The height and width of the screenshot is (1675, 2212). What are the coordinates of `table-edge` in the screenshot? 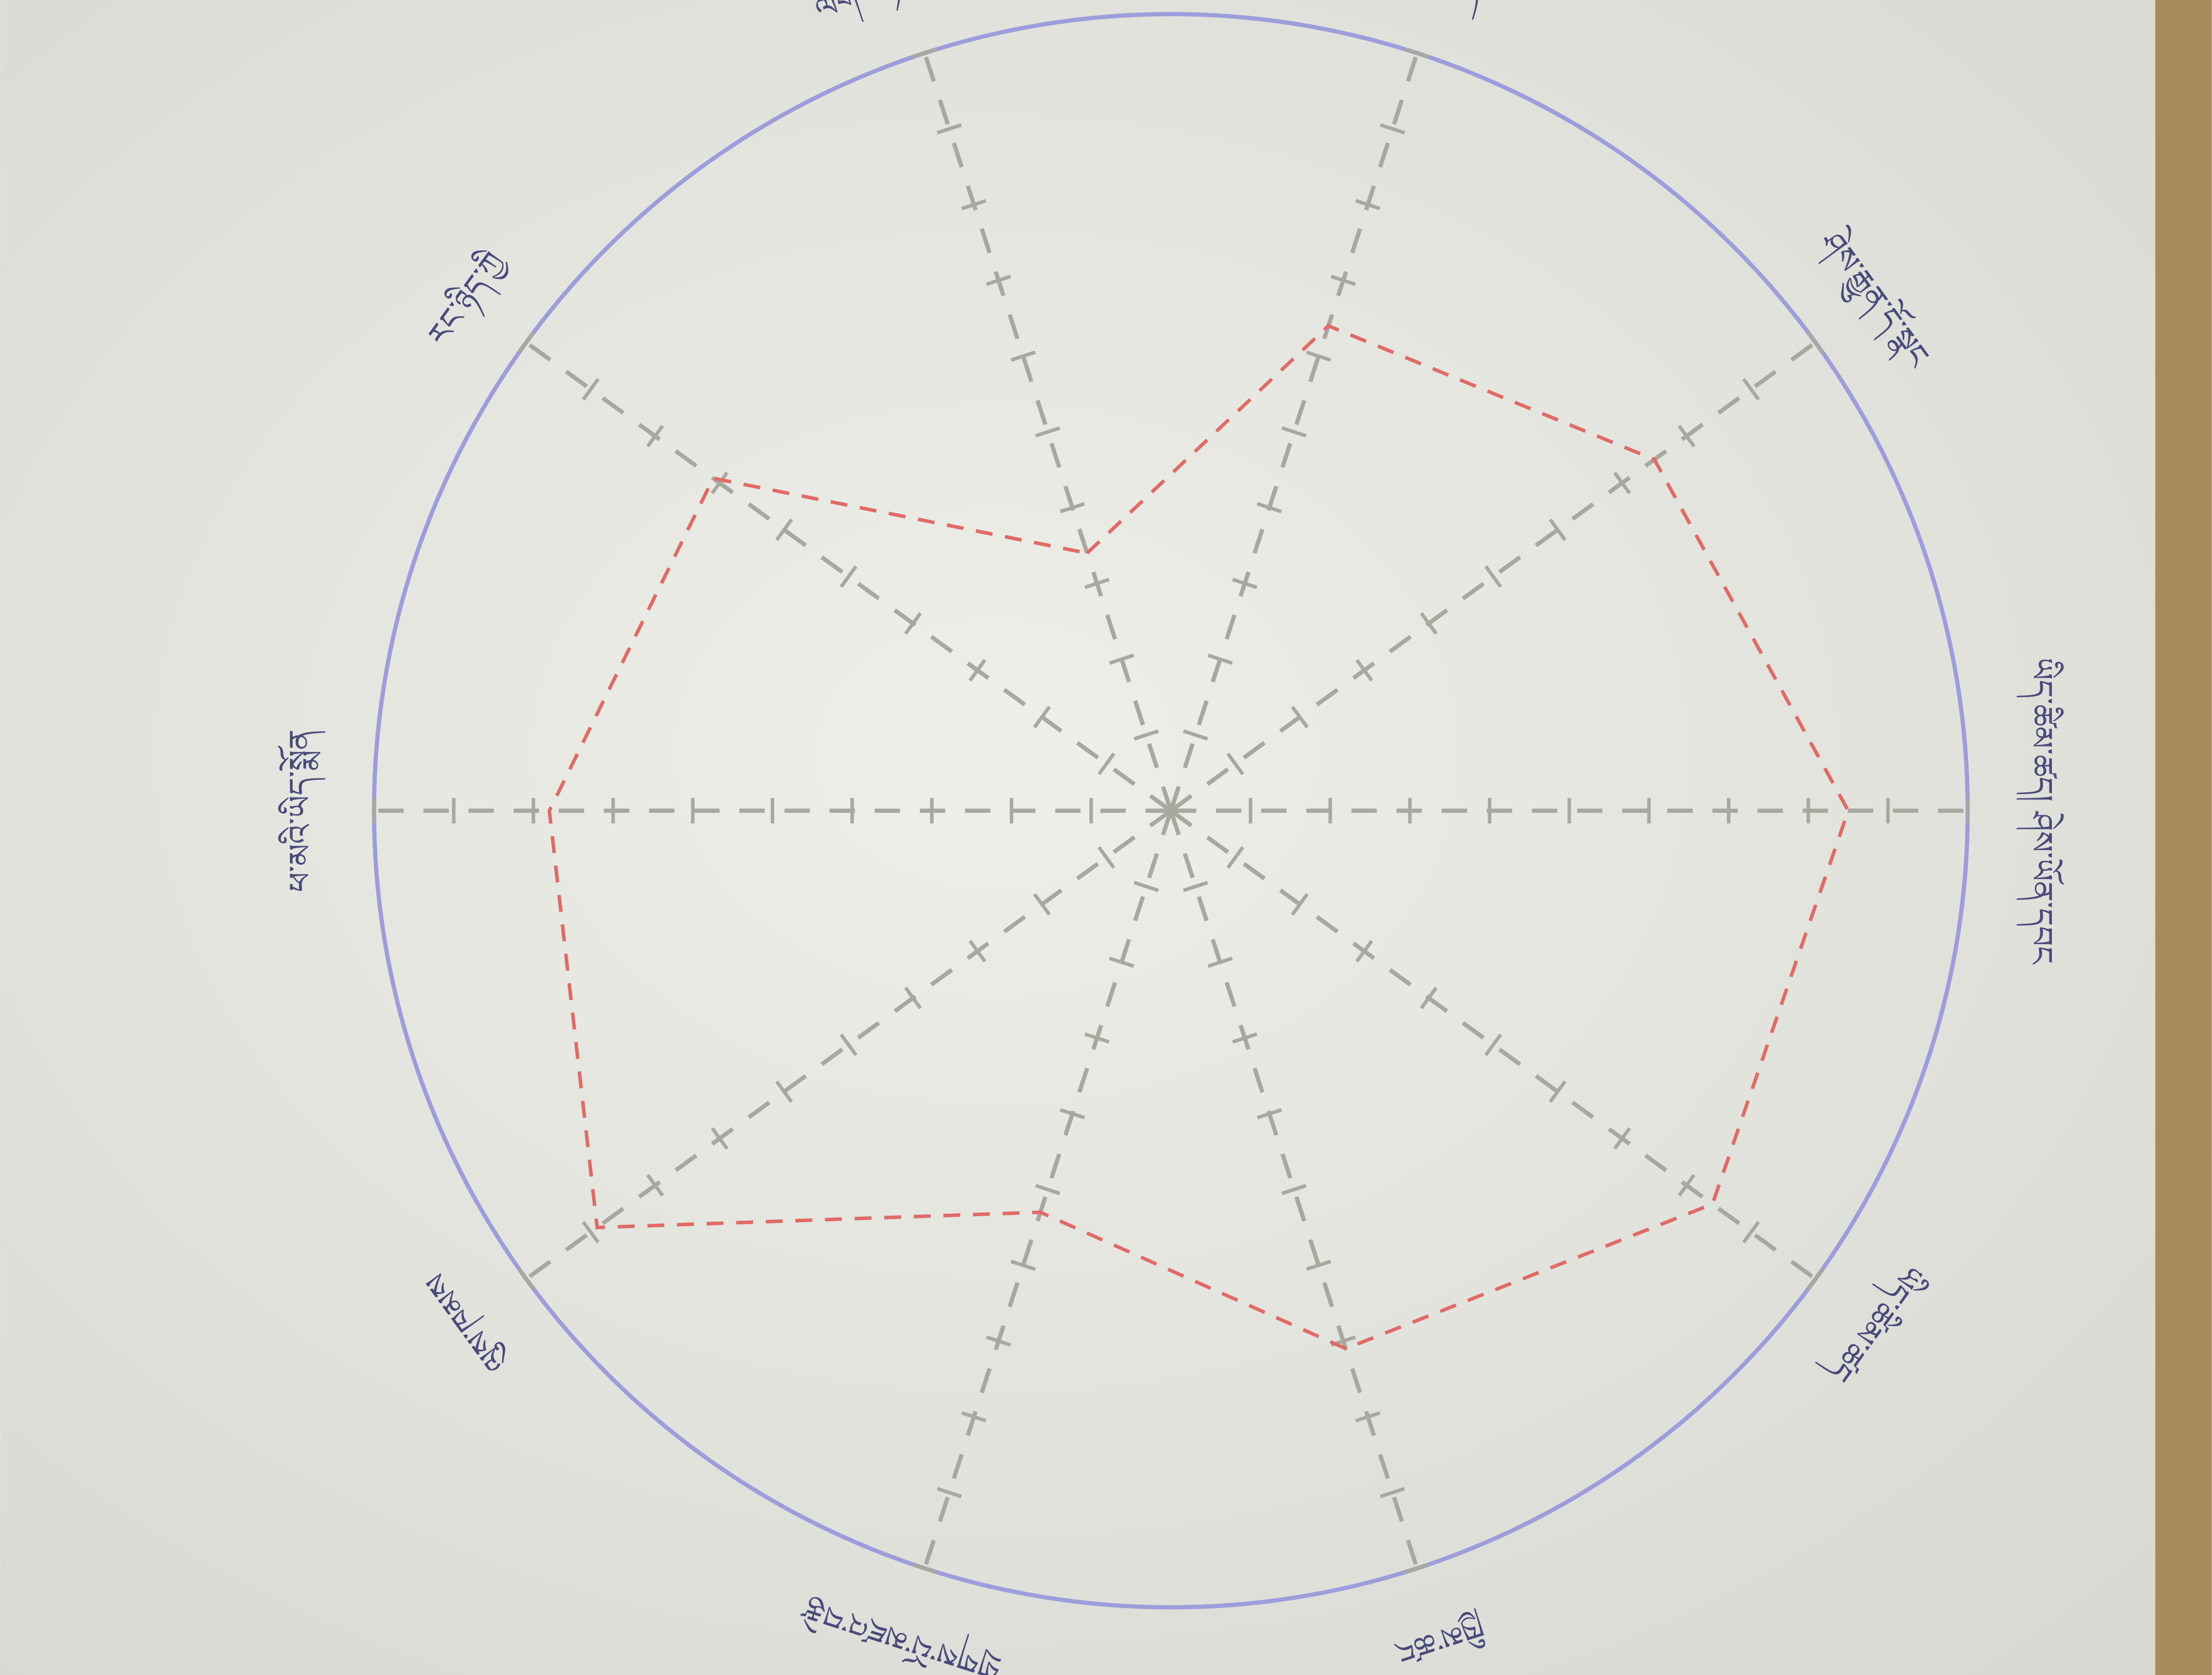 It's located at (2184, 837).